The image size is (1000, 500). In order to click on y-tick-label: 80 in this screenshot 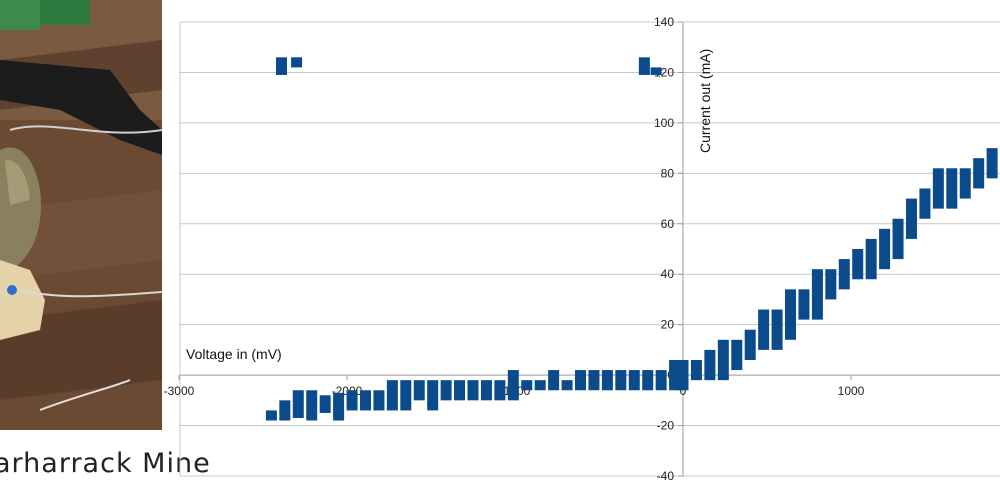, I will do `click(668, 173)`.